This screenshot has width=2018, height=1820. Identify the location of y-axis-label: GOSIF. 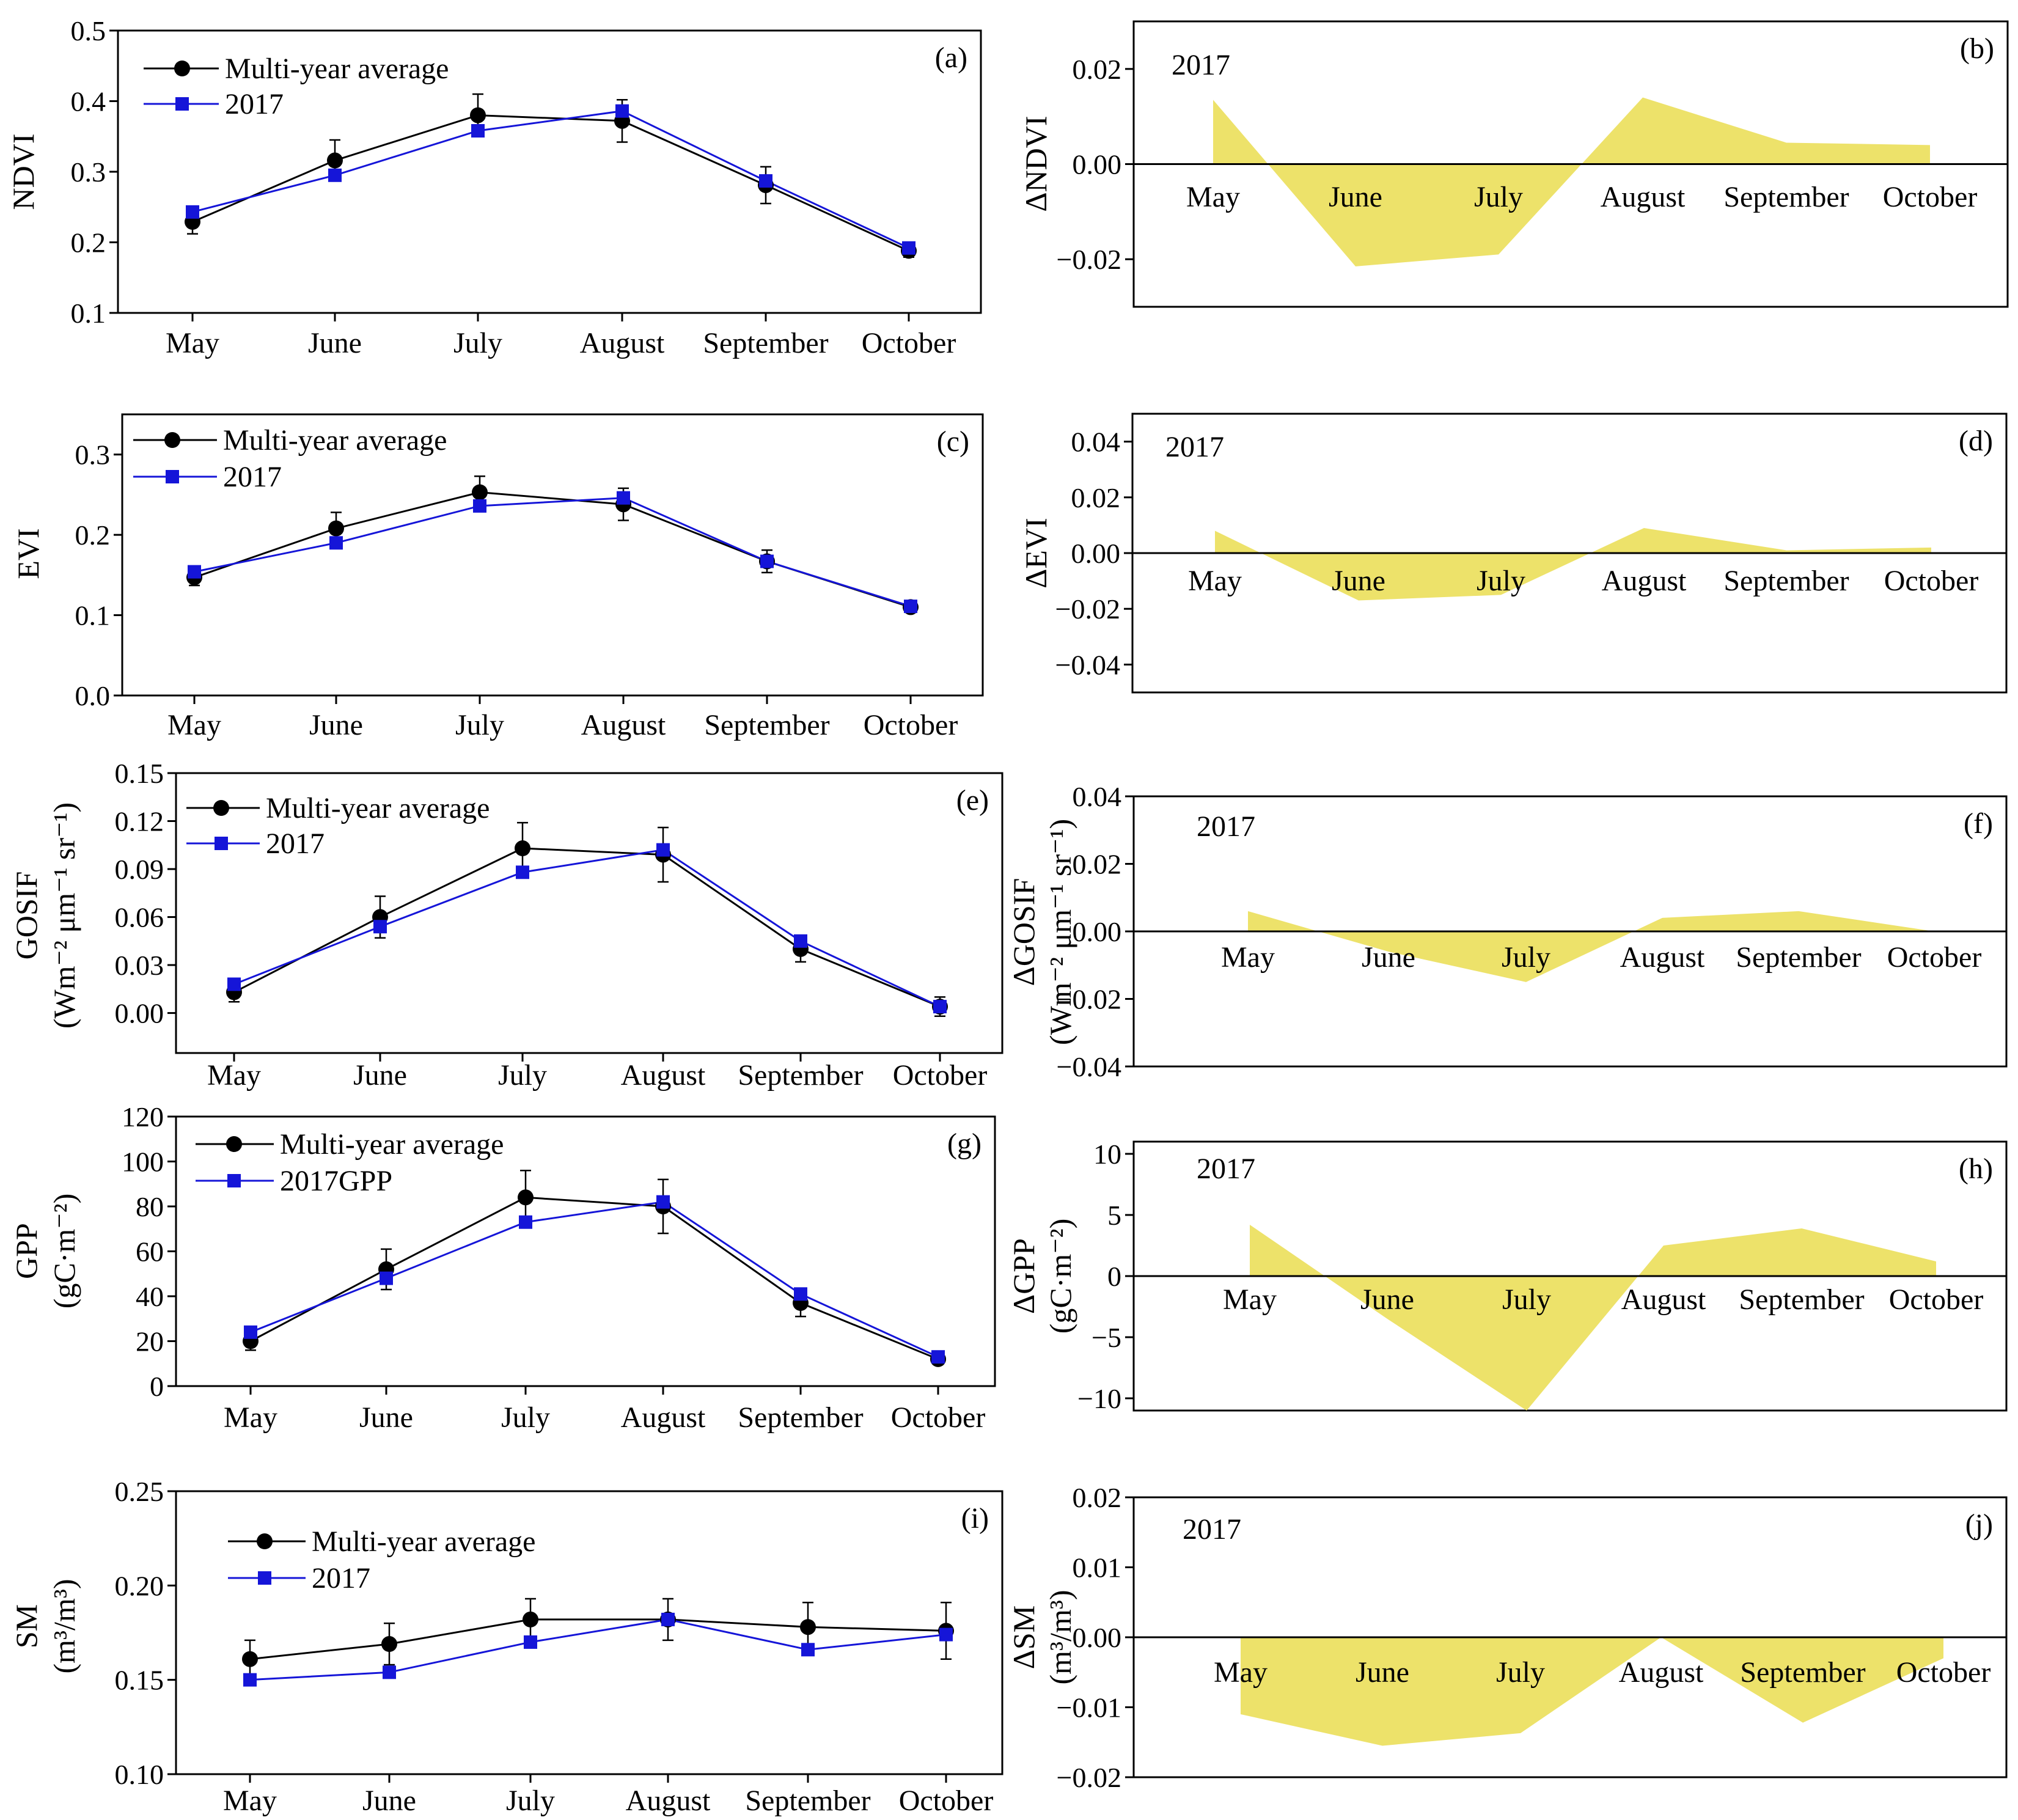
(26, 915).